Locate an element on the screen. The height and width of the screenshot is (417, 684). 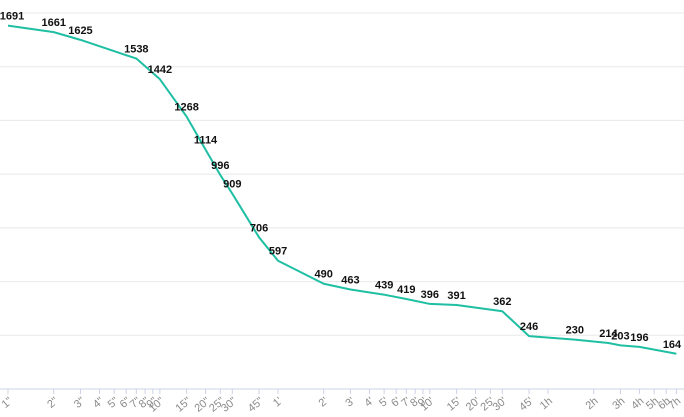
x-tick-label: 3h is located at coordinates (618, 403).